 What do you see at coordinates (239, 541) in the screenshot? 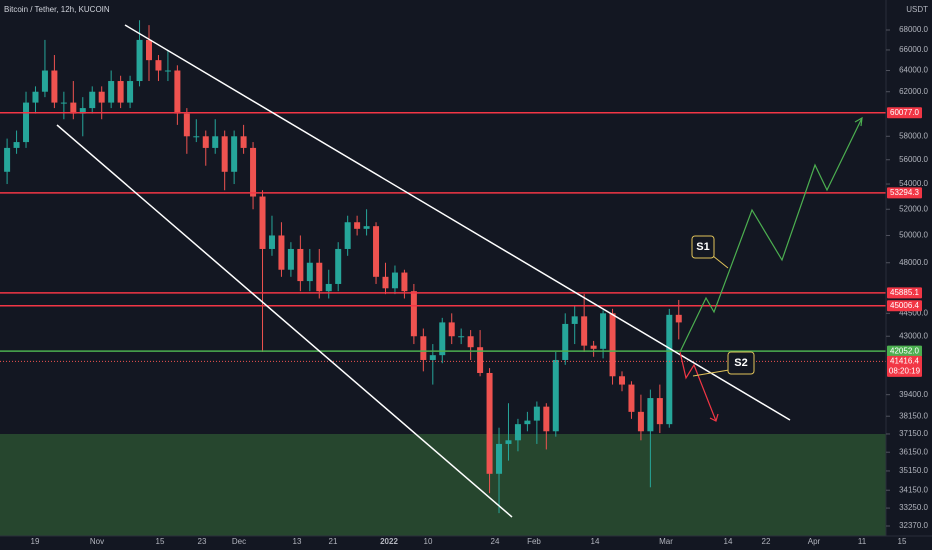
I see `x-tick-label: Dec` at bounding box center [239, 541].